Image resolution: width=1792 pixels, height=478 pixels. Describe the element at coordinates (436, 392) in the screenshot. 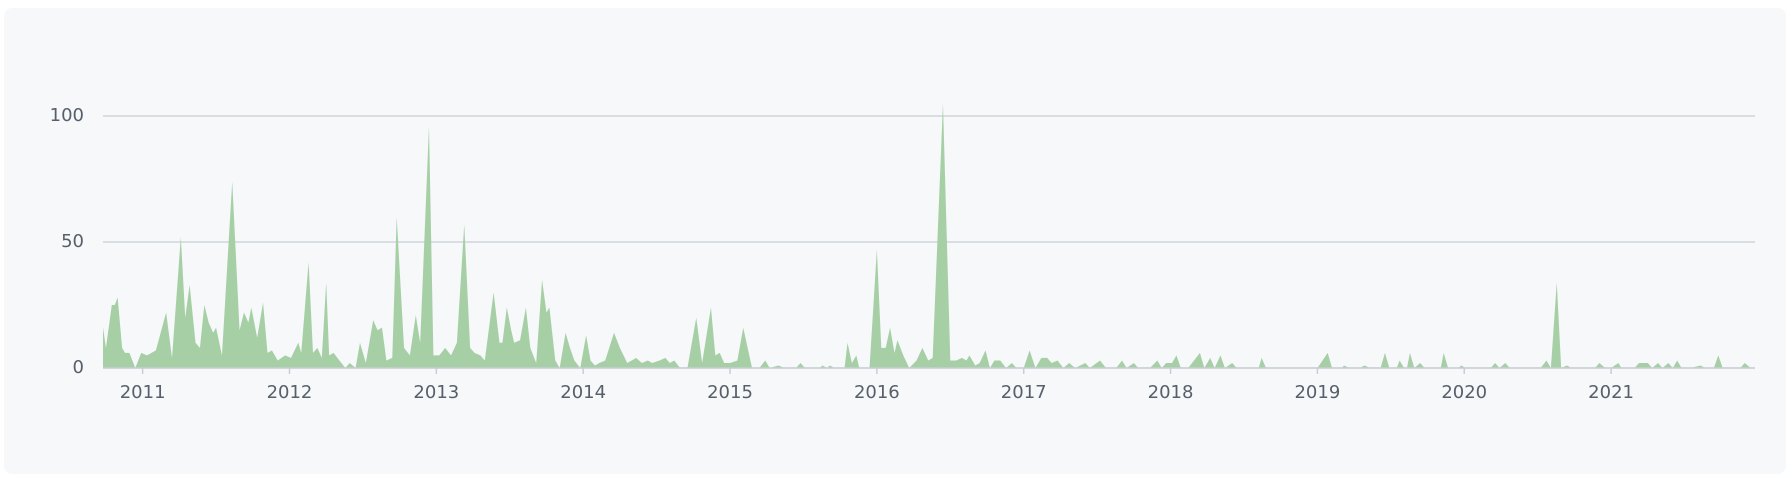

I see `x-tick-label: 2013` at that location.